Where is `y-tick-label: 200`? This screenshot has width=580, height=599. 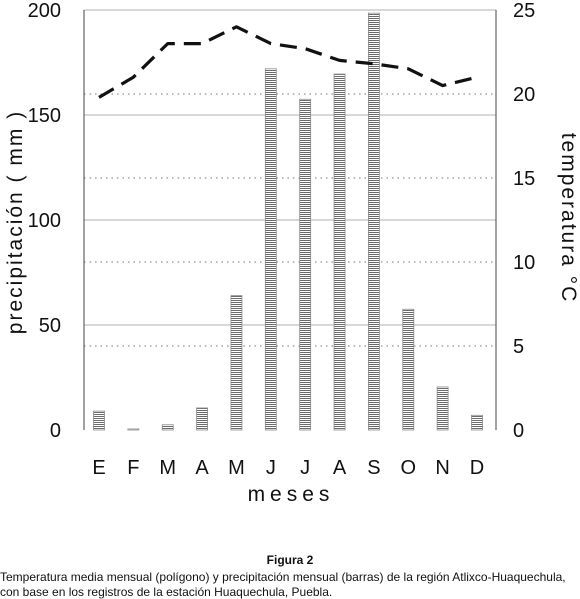 y-tick-label: 200 is located at coordinates (44, 11).